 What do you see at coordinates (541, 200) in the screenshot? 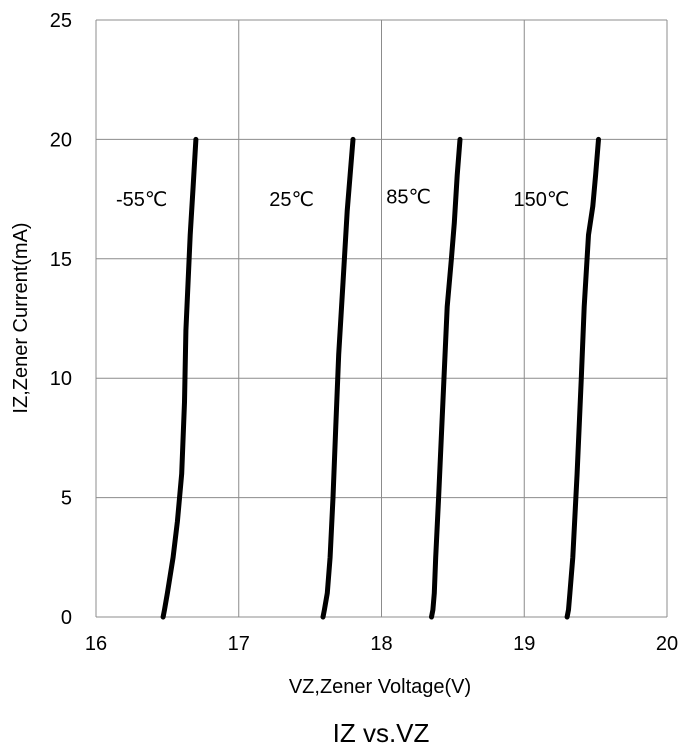
I see `series-label: 150℃` at bounding box center [541, 200].